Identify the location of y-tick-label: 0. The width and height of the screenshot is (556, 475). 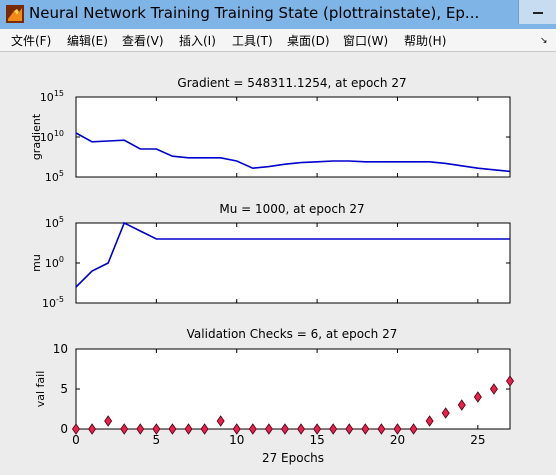
(64, 429).